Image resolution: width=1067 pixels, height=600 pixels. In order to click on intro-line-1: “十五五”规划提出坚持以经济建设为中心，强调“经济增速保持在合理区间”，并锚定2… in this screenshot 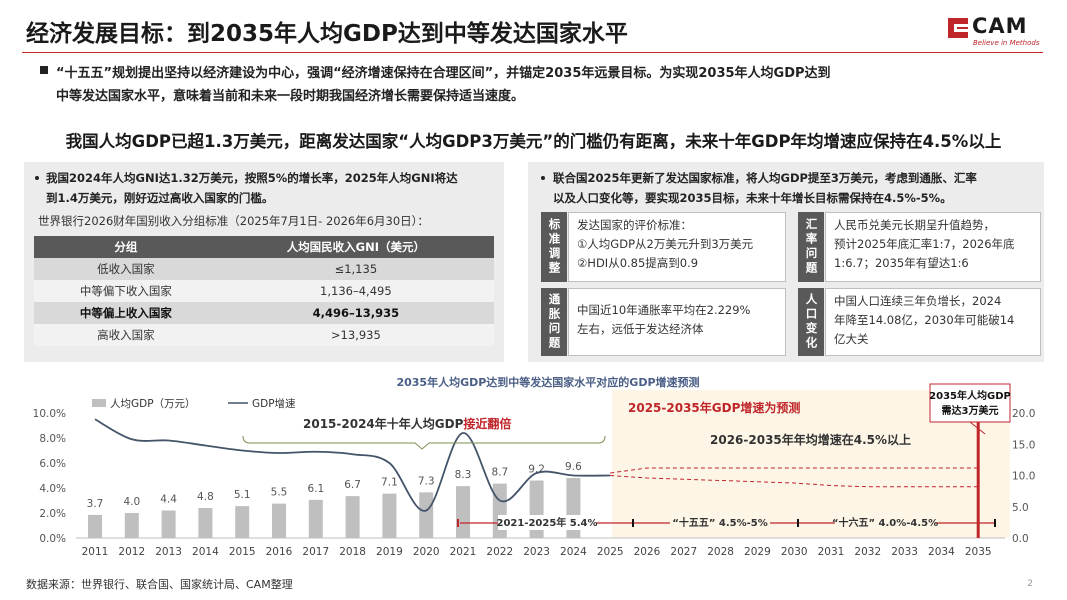, I will do `click(443, 73)`.